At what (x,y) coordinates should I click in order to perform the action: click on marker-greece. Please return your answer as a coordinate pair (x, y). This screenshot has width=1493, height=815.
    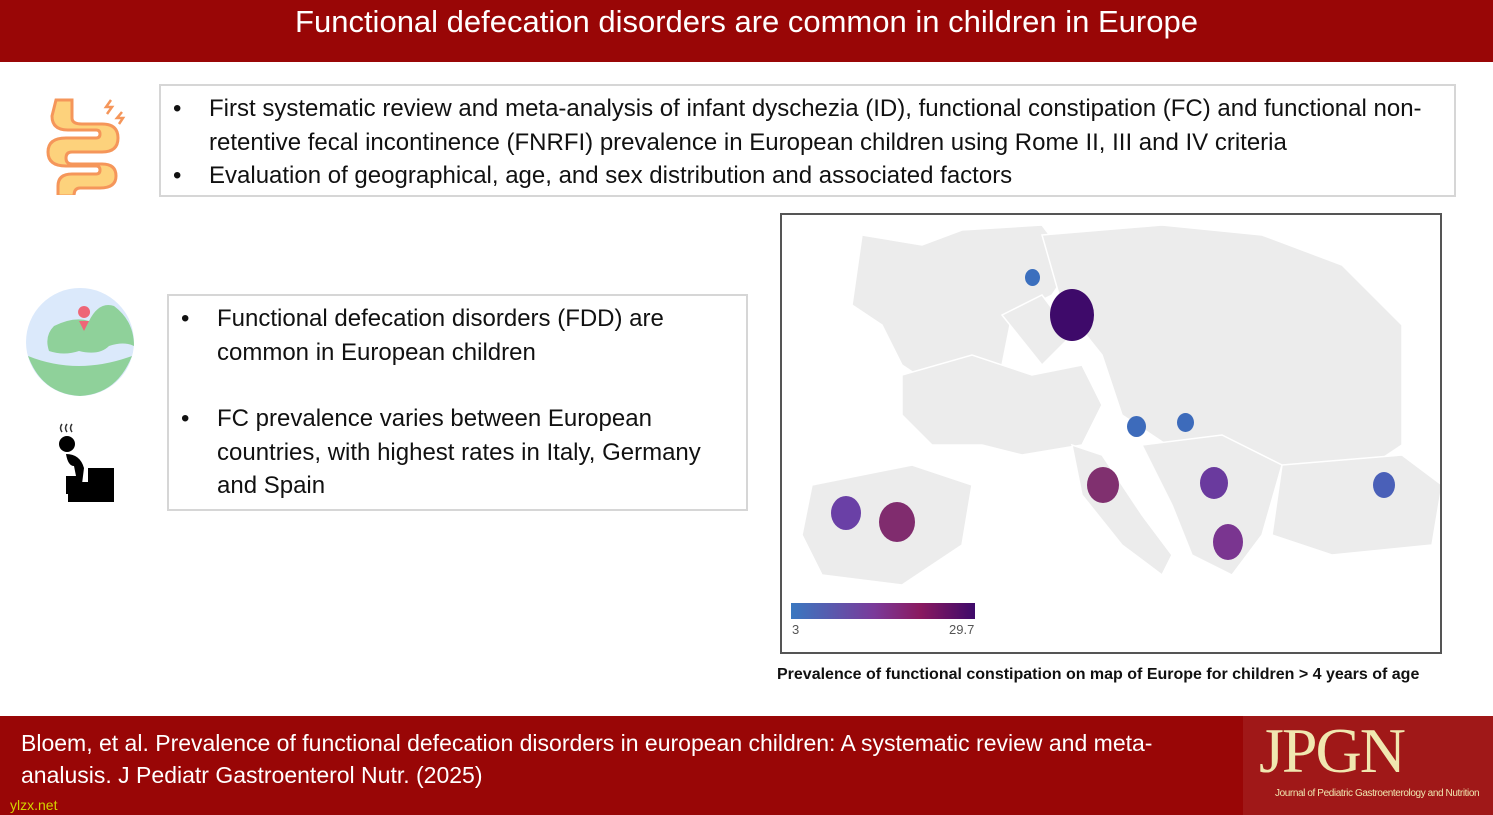
    Looking at the image, I should click on (1228, 542).